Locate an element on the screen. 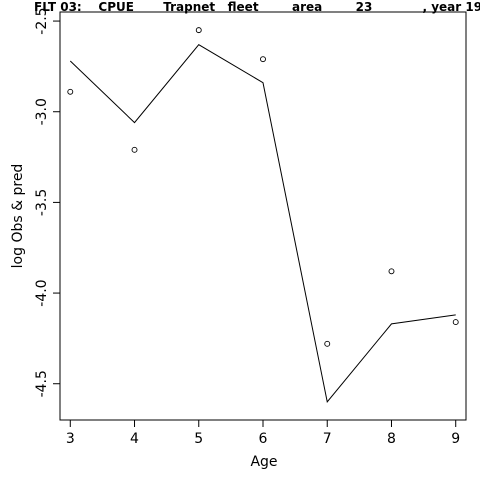 This screenshot has height=480, width=480. x-axis: 3 4 5 6 7 8 9 is located at coordinates (263, 433).